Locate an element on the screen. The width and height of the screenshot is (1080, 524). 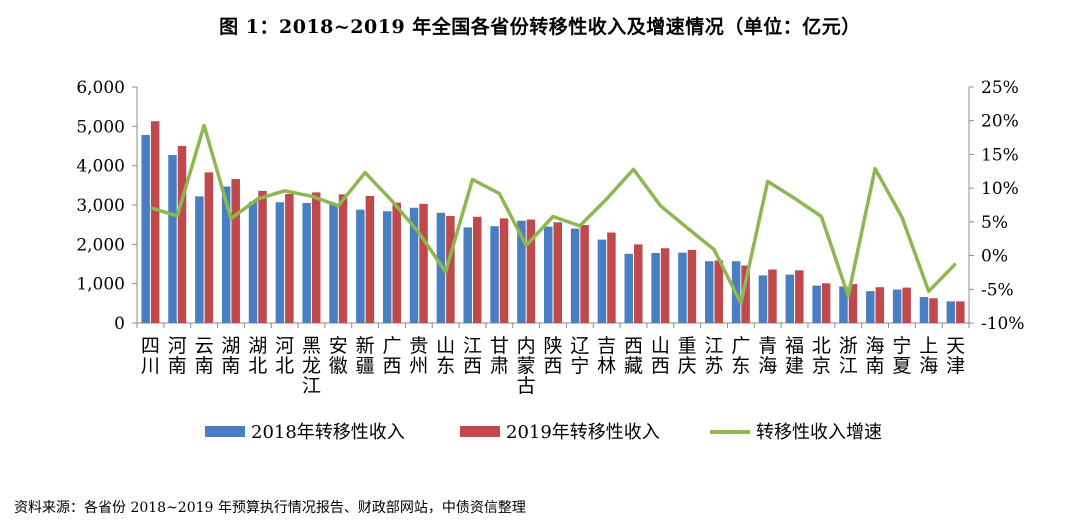
right-tick-label: 0% is located at coordinates (994, 257).